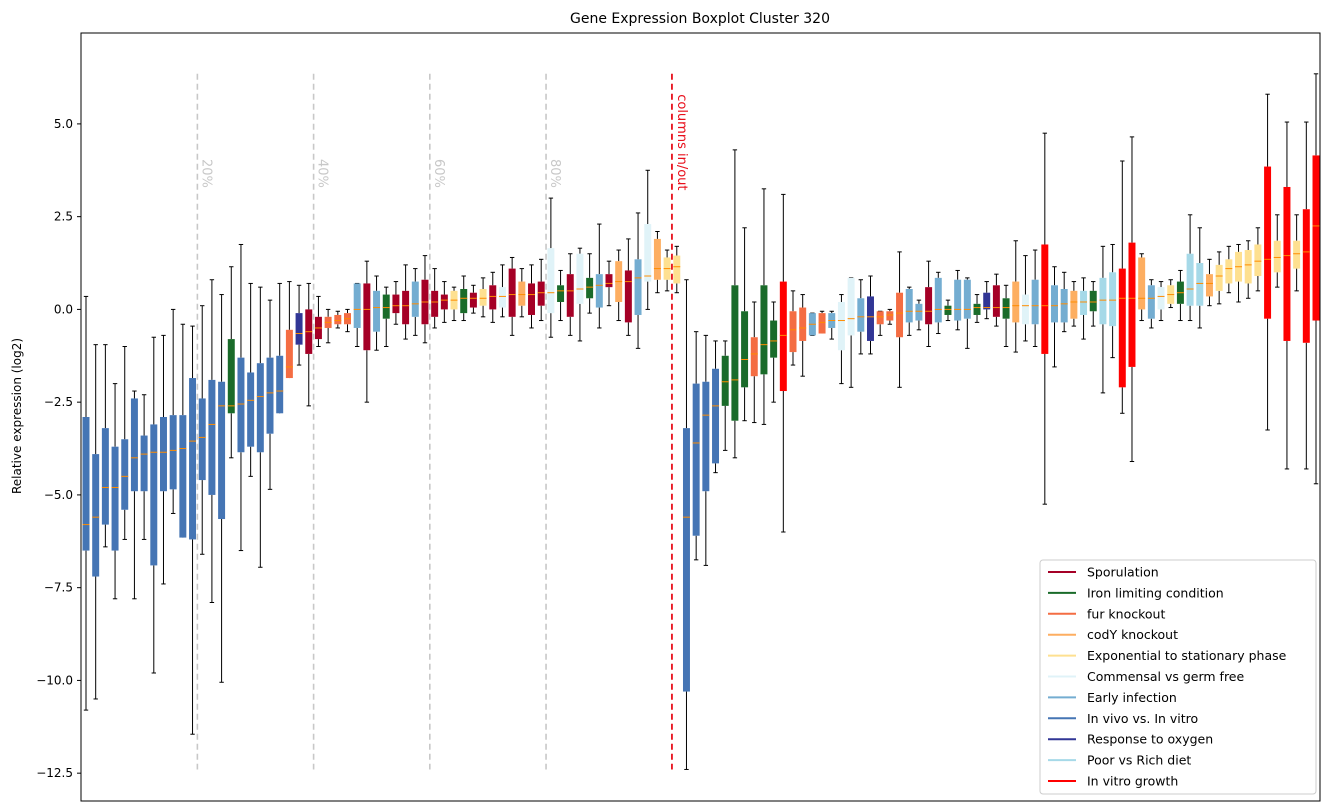 The height and width of the screenshot is (812, 1331). Describe the element at coordinates (58, 402) in the screenshot. I see `y-tick-label: −2.5` at that location.